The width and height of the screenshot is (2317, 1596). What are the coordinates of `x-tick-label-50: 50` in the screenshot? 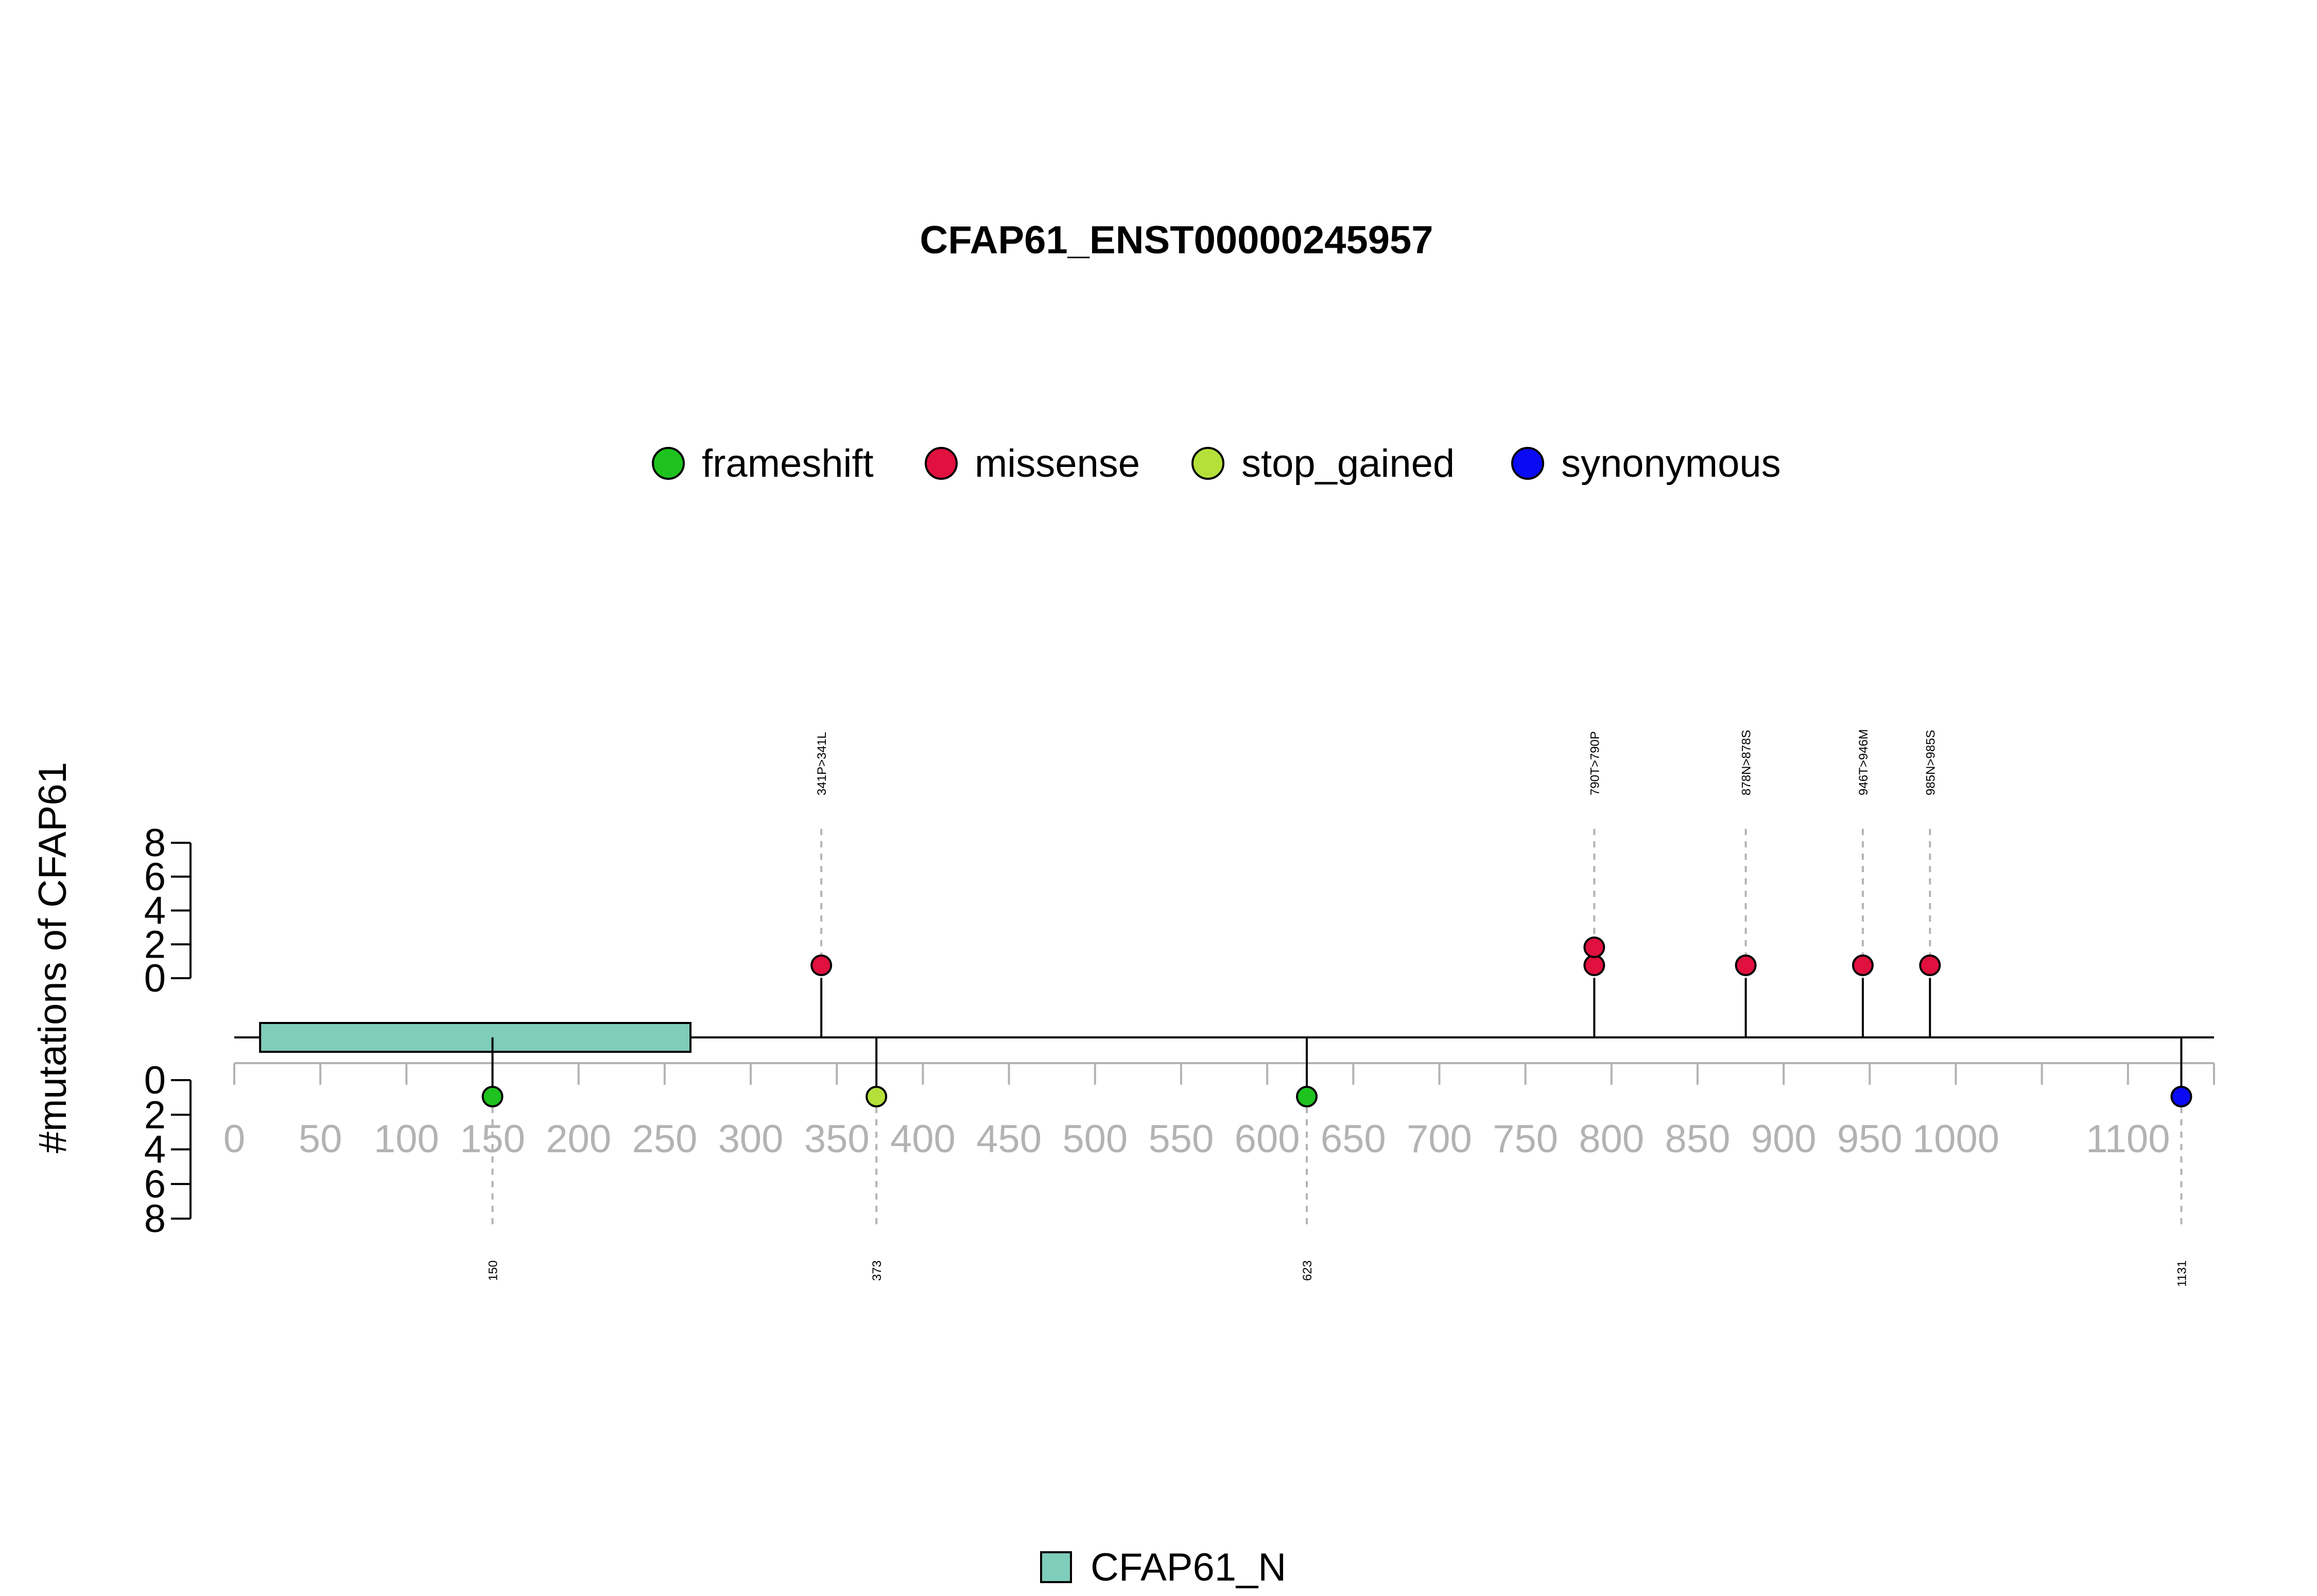 It's located at (320, 1139).